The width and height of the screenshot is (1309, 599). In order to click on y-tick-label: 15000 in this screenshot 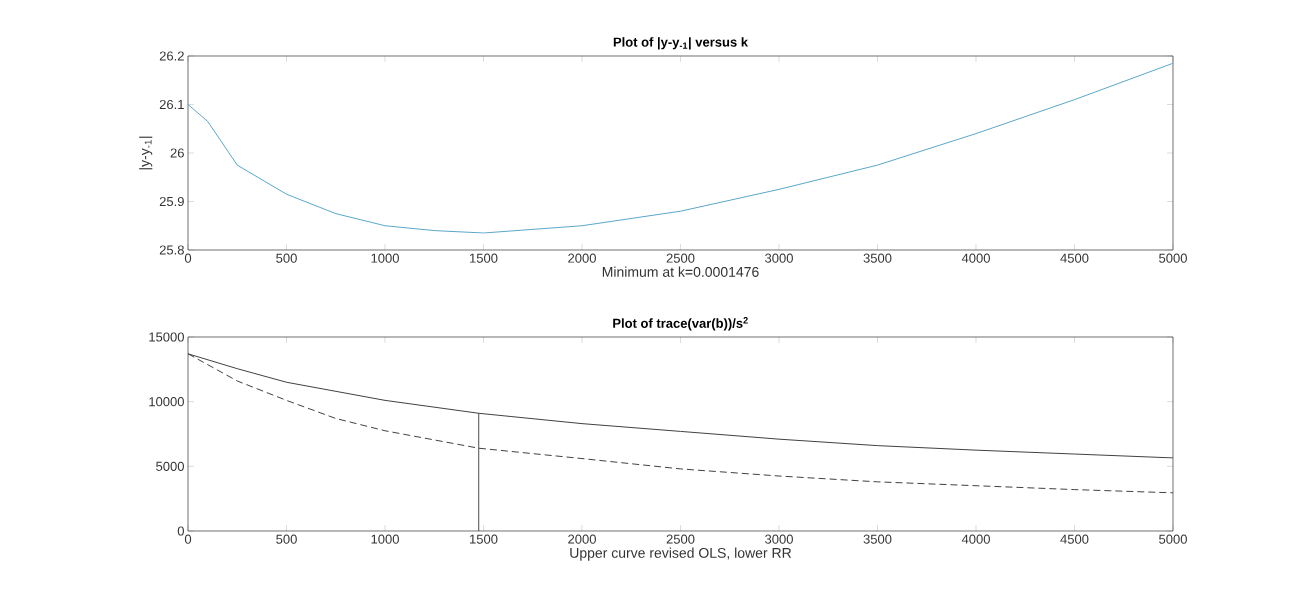, I will do `click(166, 337)`.